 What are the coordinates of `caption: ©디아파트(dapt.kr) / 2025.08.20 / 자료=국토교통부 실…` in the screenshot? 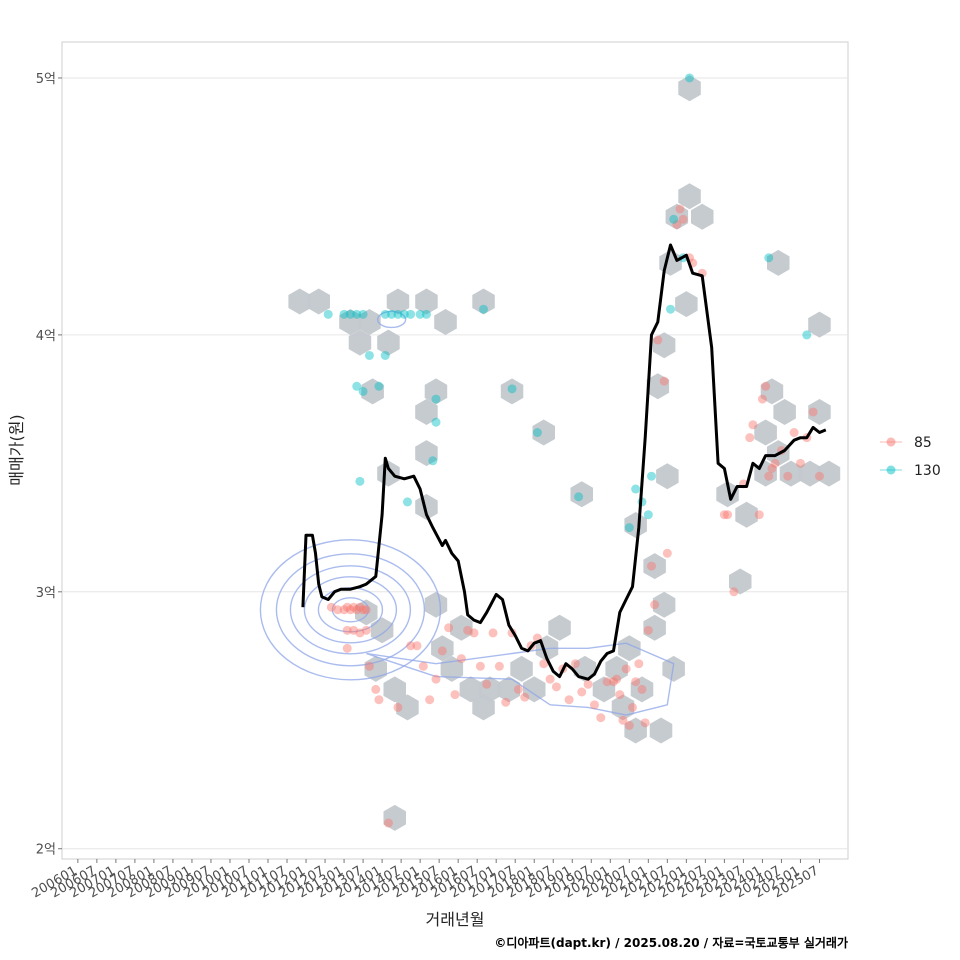 It's located at (671, 942).